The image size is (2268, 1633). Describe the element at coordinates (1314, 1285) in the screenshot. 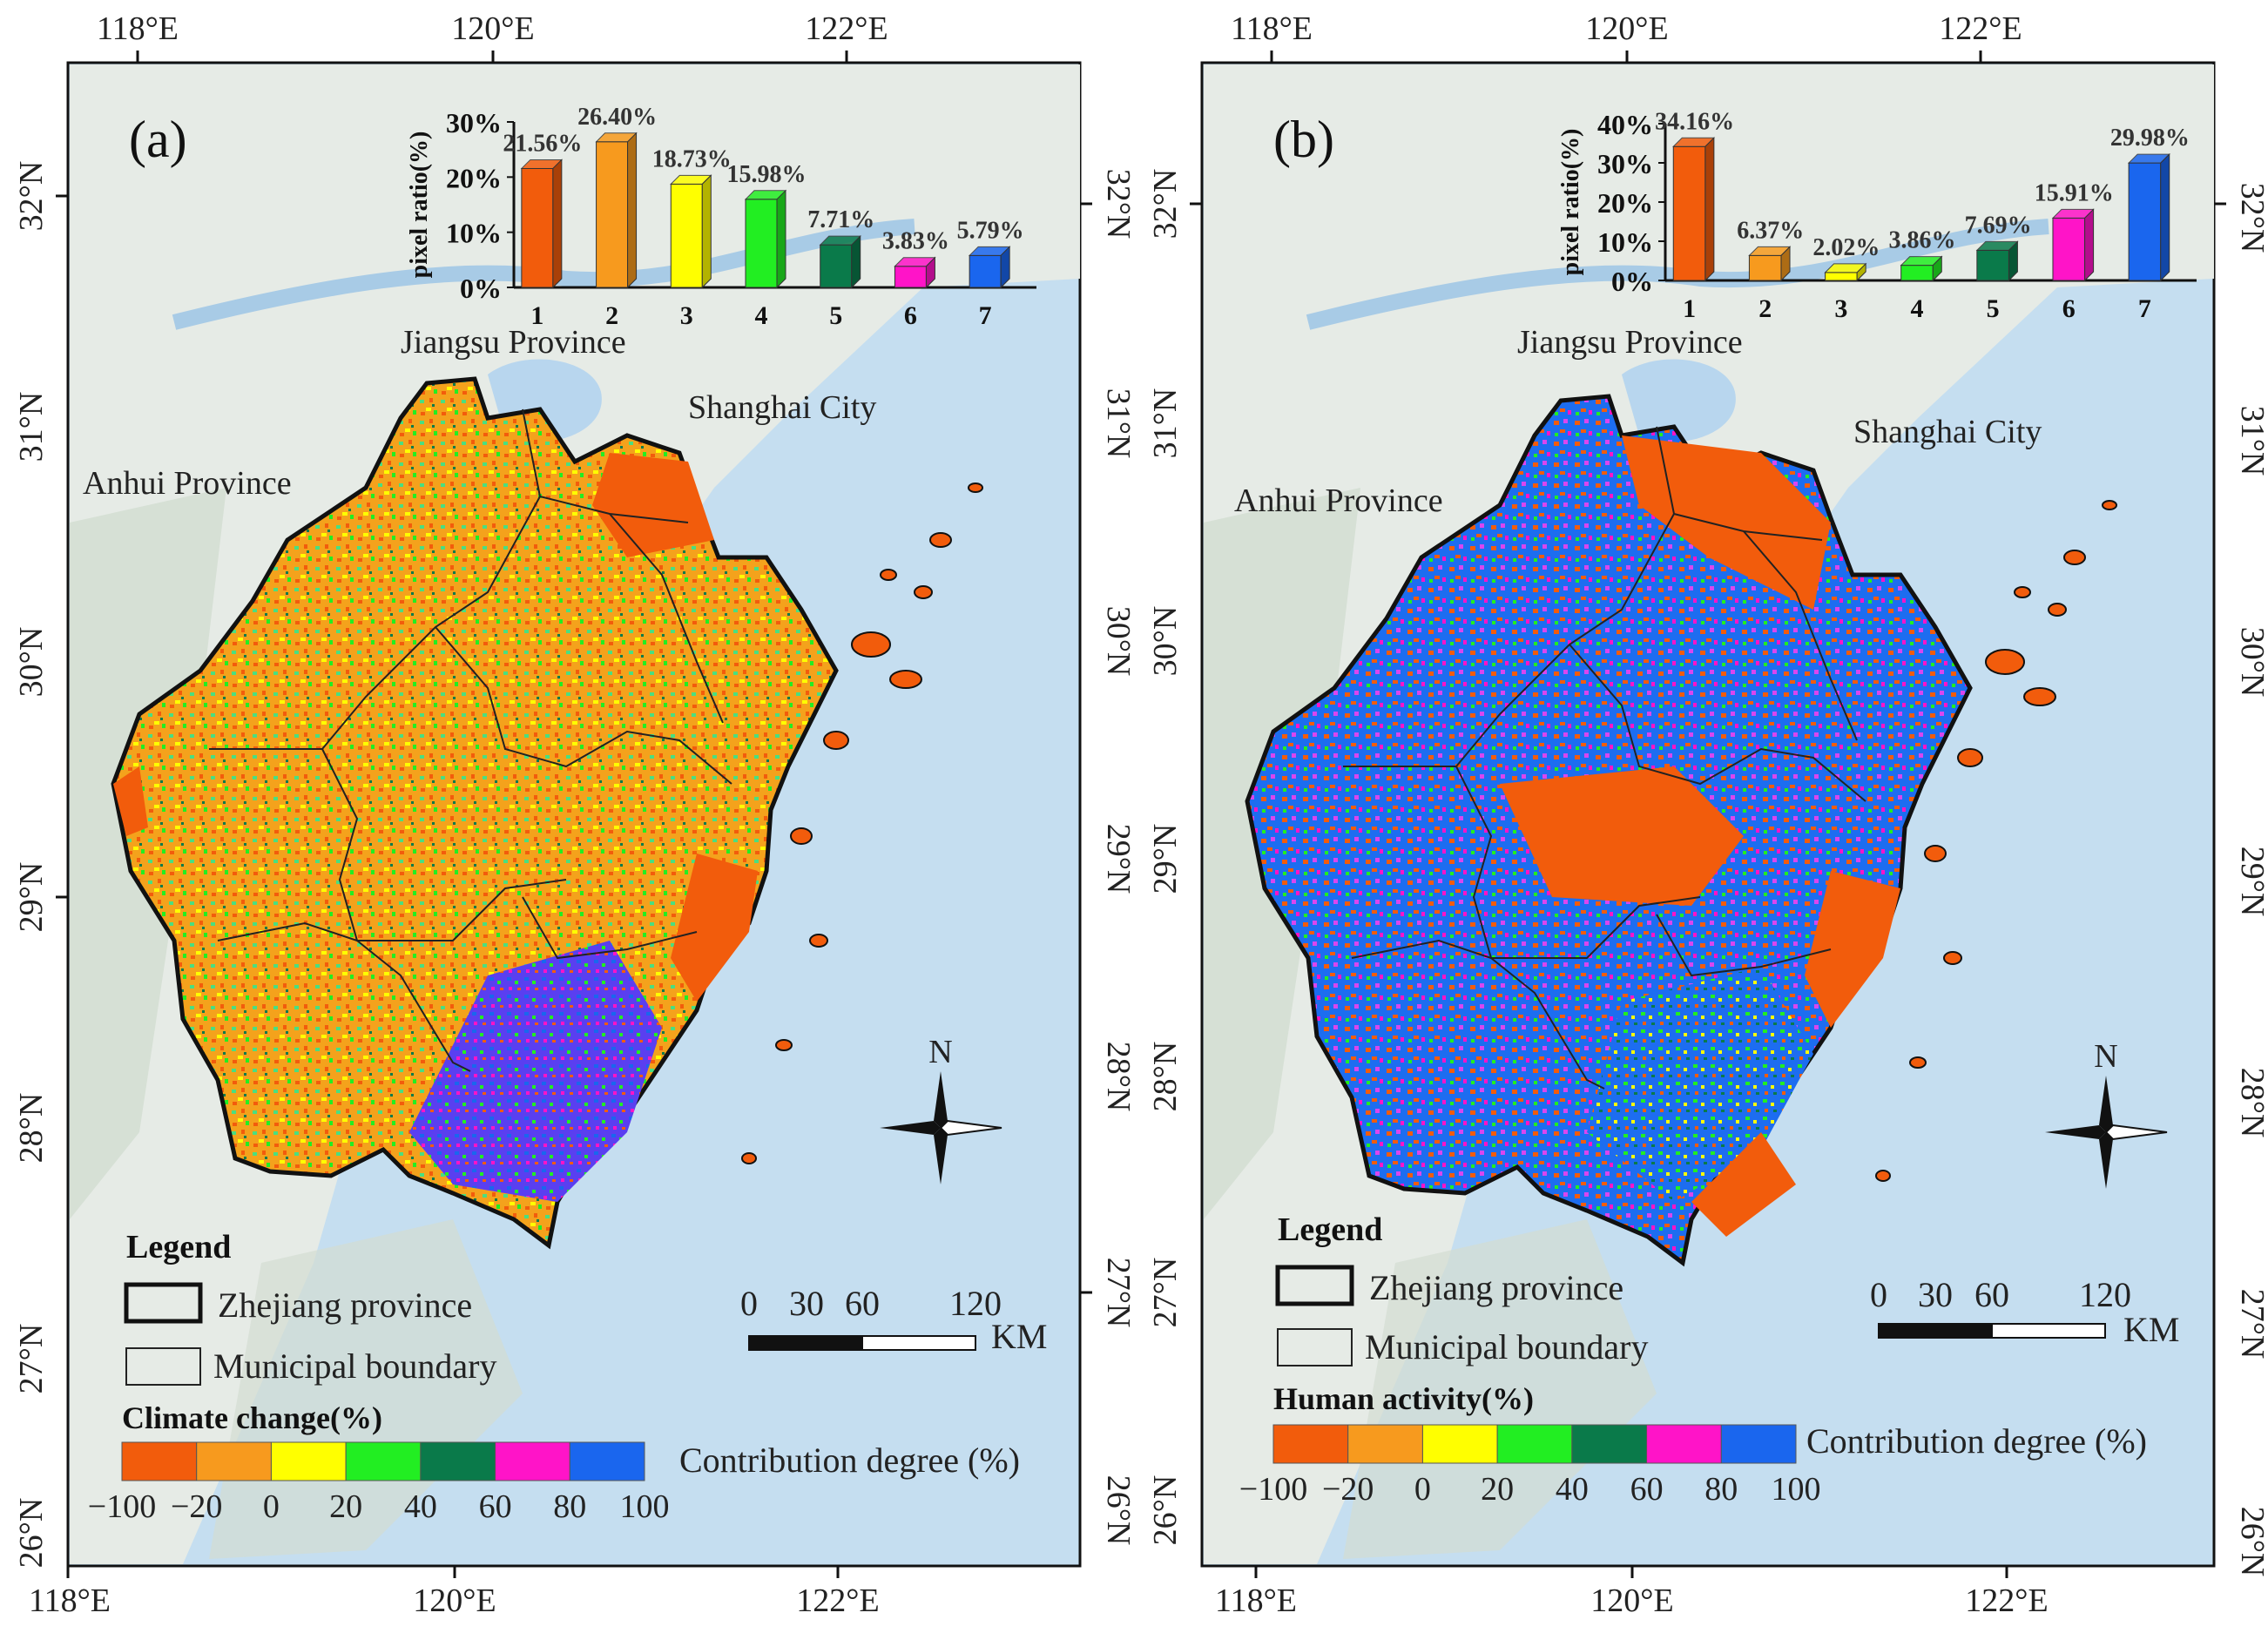

I see `legend-province-swatch` at that location.